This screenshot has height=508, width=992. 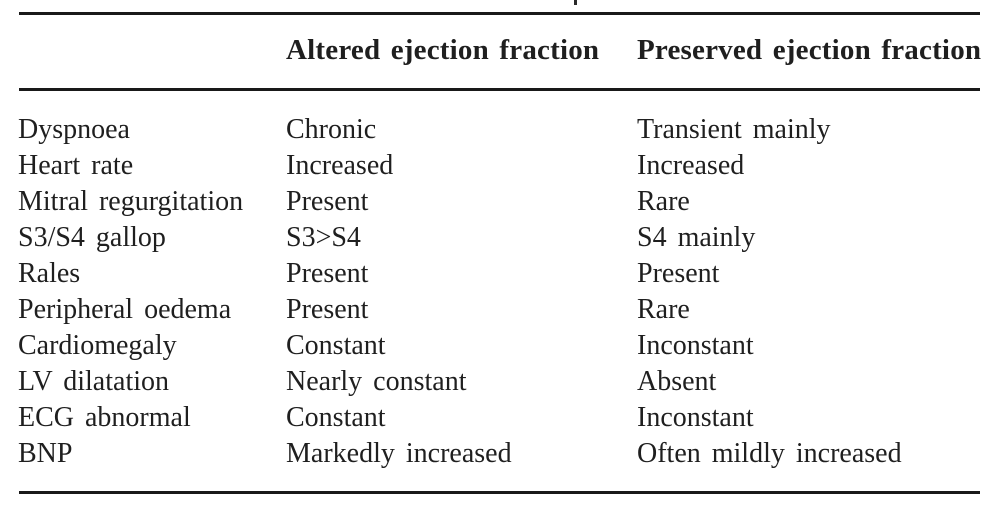 What do you see at coordinates (696, 237) in the screenshot?
I see `preserved-ef-value: S4 mainly` at bounding box center [696, 237].